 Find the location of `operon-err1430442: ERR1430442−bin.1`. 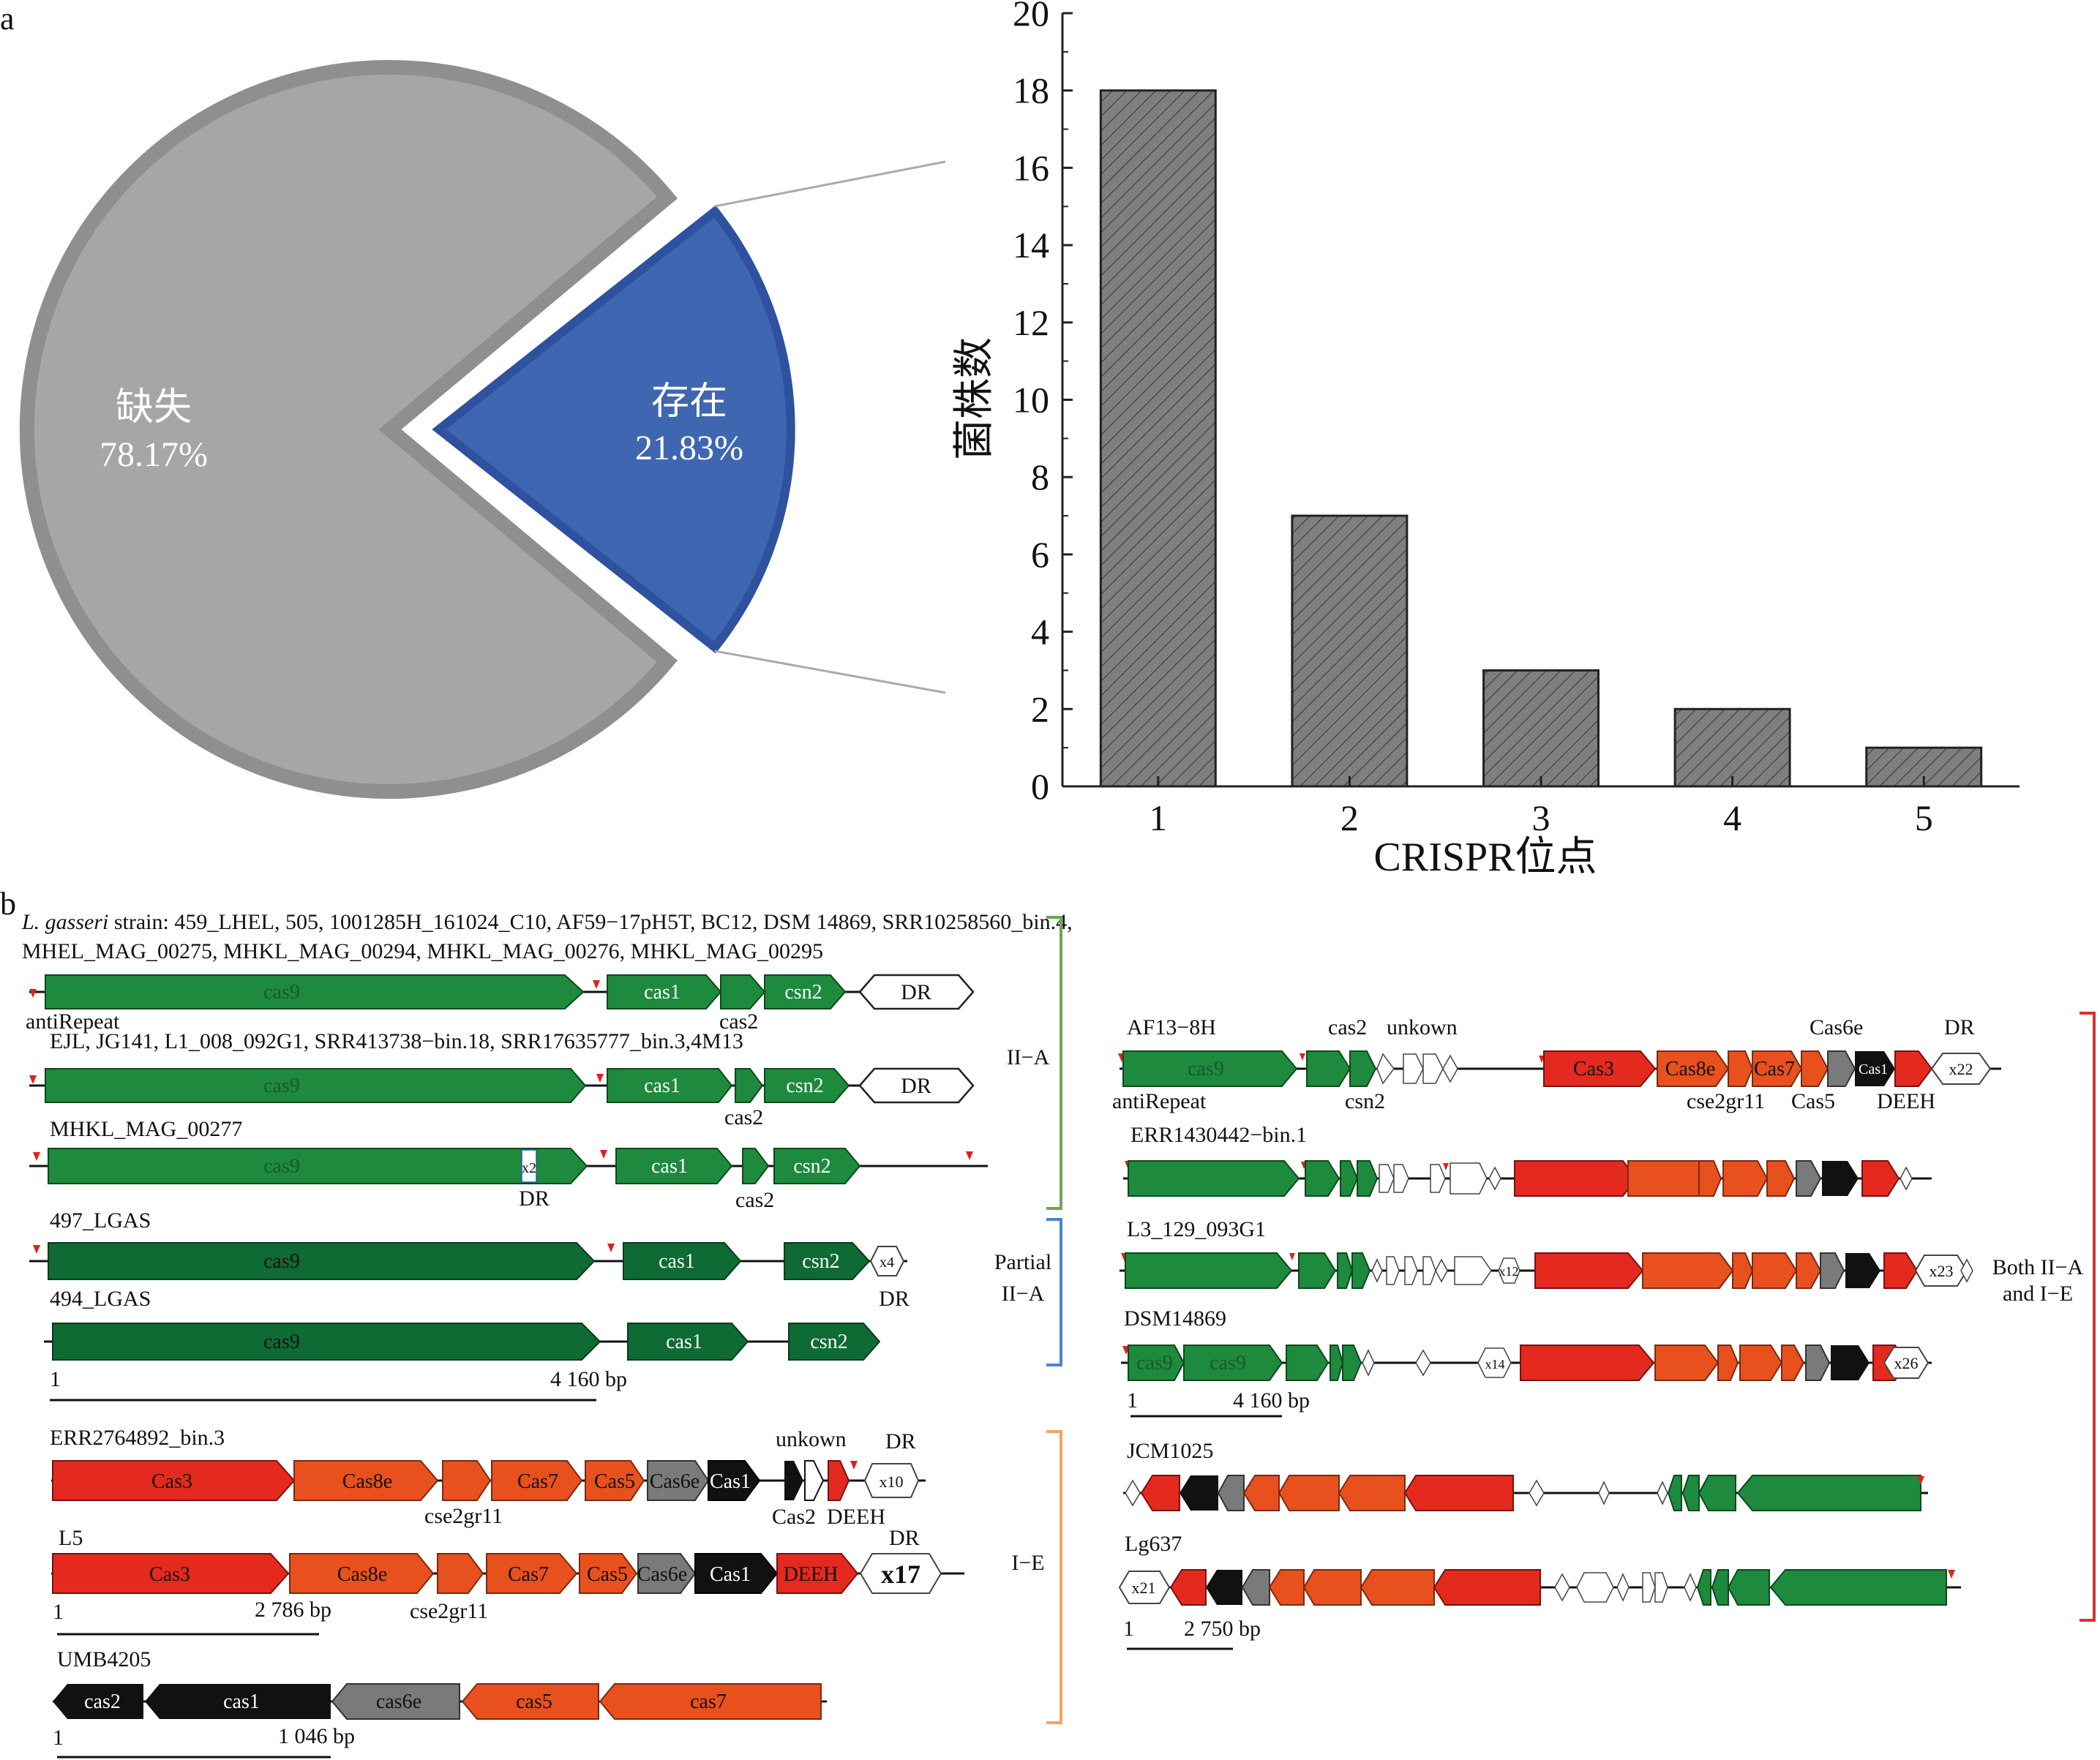

operon-err1430442: ERR1430442−bin.1 is located at coordinates (1527, 1160).